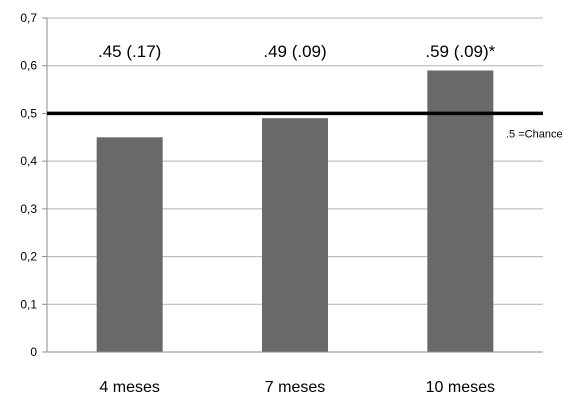 The width and height of the screenshot is (578, 398). Describe the element at coordinates (305, 125) in the screenshot. I see `reference: .5 =Chance` at that location.